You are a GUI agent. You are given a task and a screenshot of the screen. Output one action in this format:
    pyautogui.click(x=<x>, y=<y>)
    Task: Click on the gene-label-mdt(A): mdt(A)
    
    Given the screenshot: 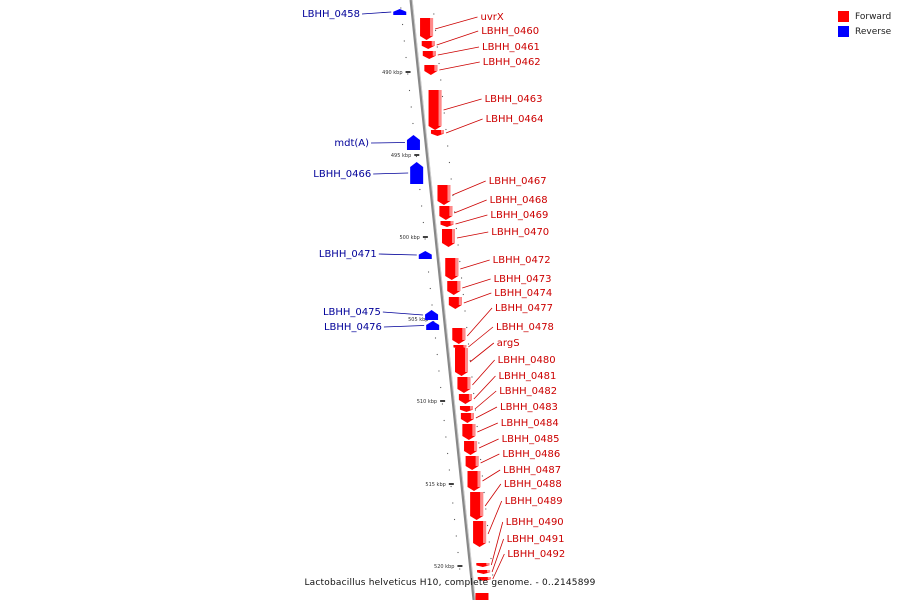 What is the action you would take?
    pyautogui.click(x=351, y=143)
    